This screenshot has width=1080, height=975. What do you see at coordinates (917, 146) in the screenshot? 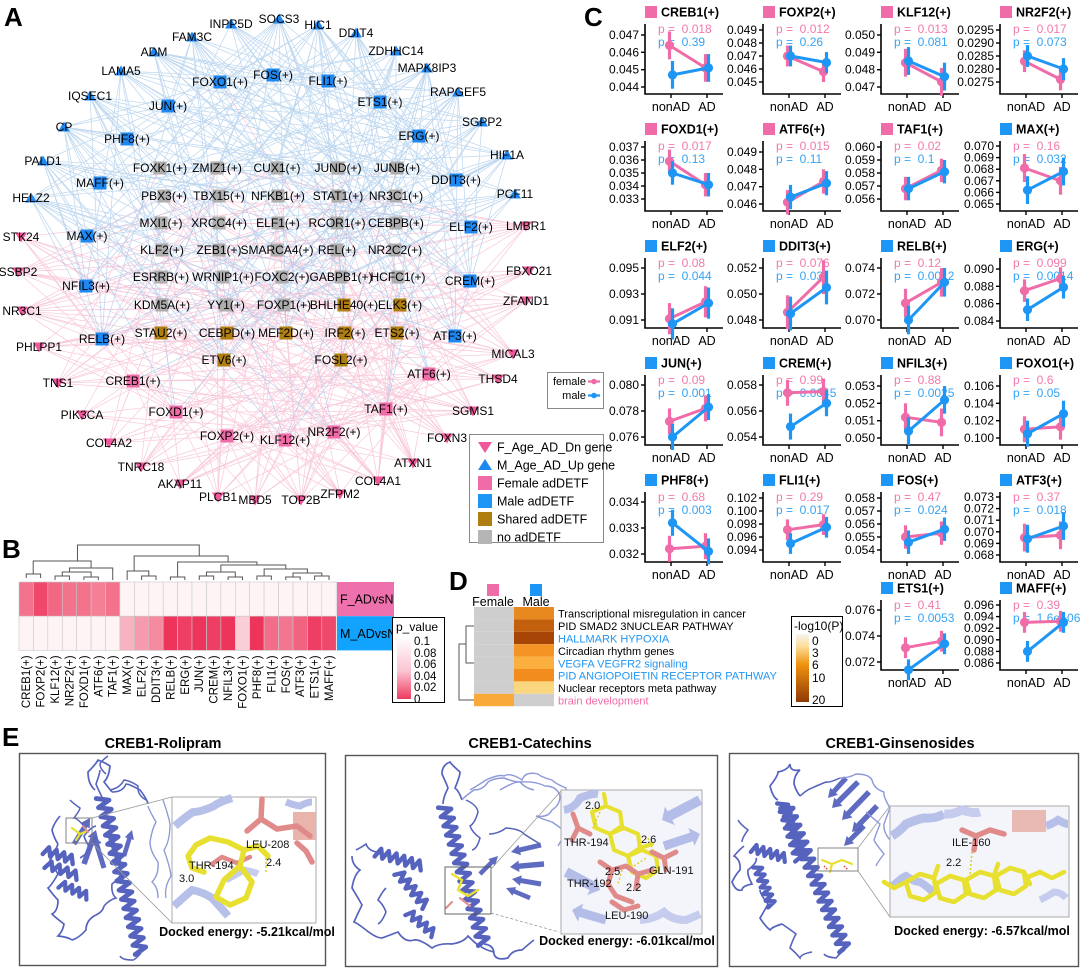
I see `svg-text: p = 0.02` at bounding box center [917, 146].